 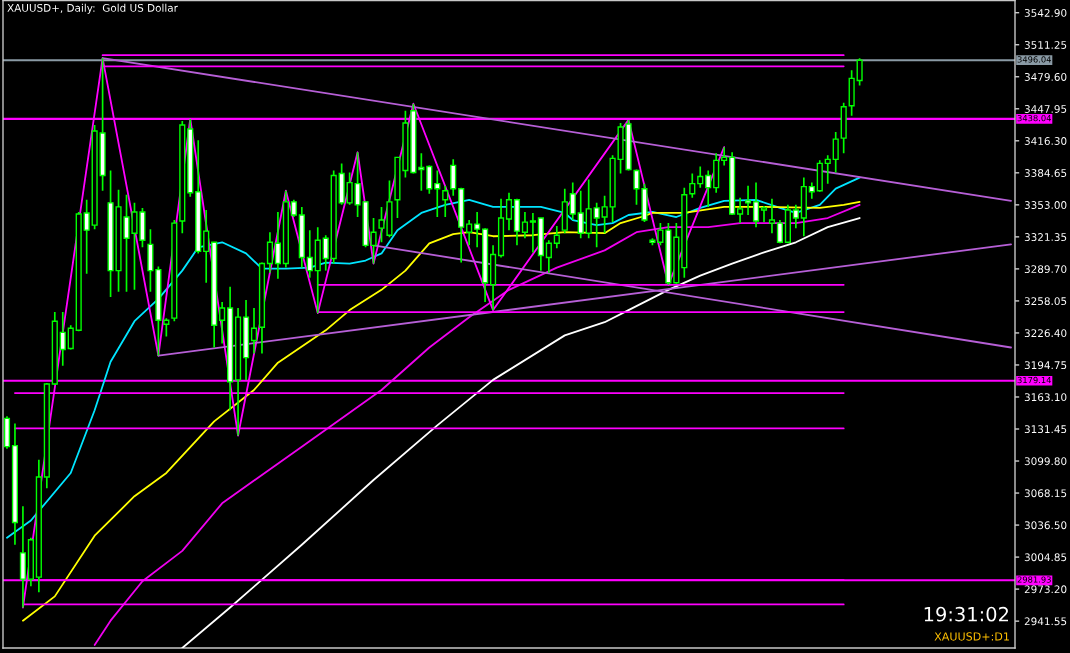 What do you see at coordinates (966, 614) in the screenshot?
I see `annotation: 19:31:02` at bounding box center [966, 614].